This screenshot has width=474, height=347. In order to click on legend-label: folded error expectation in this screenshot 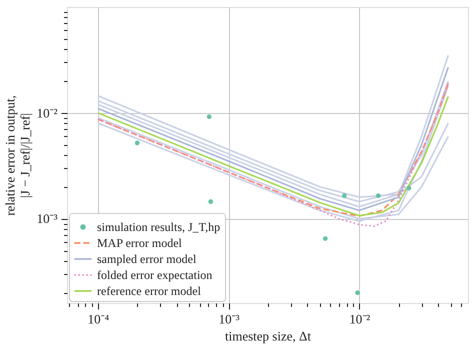, I will do `click(154, 275)`.